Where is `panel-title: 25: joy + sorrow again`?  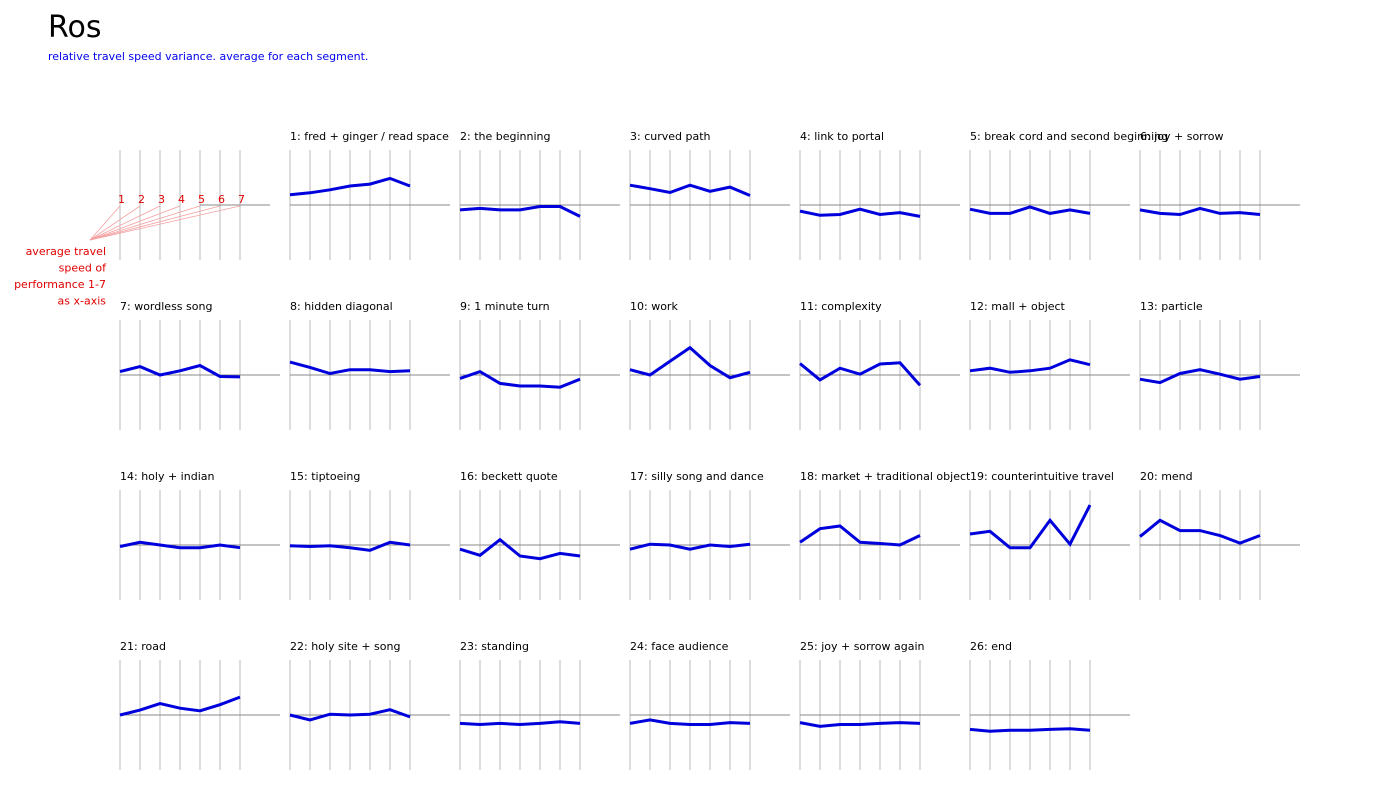 panel-title: 25: joy + sorrow again is located at coordinates (862, 646).